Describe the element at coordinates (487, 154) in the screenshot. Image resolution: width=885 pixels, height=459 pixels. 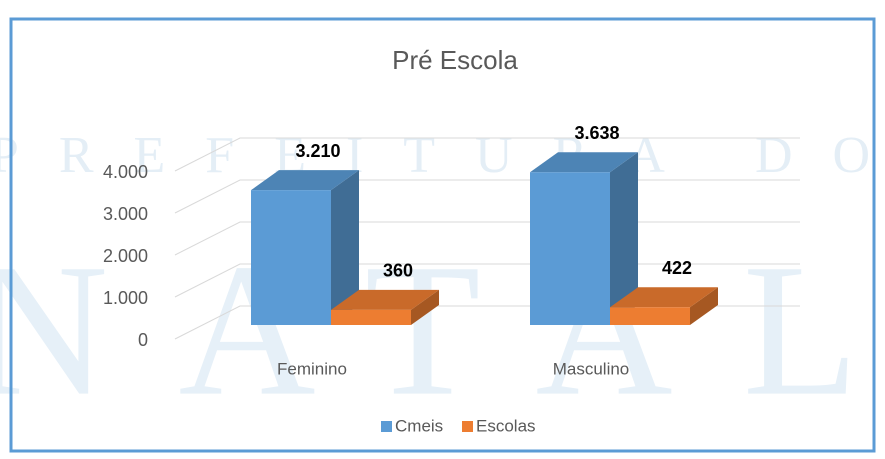
I see `grid-line` at that location.